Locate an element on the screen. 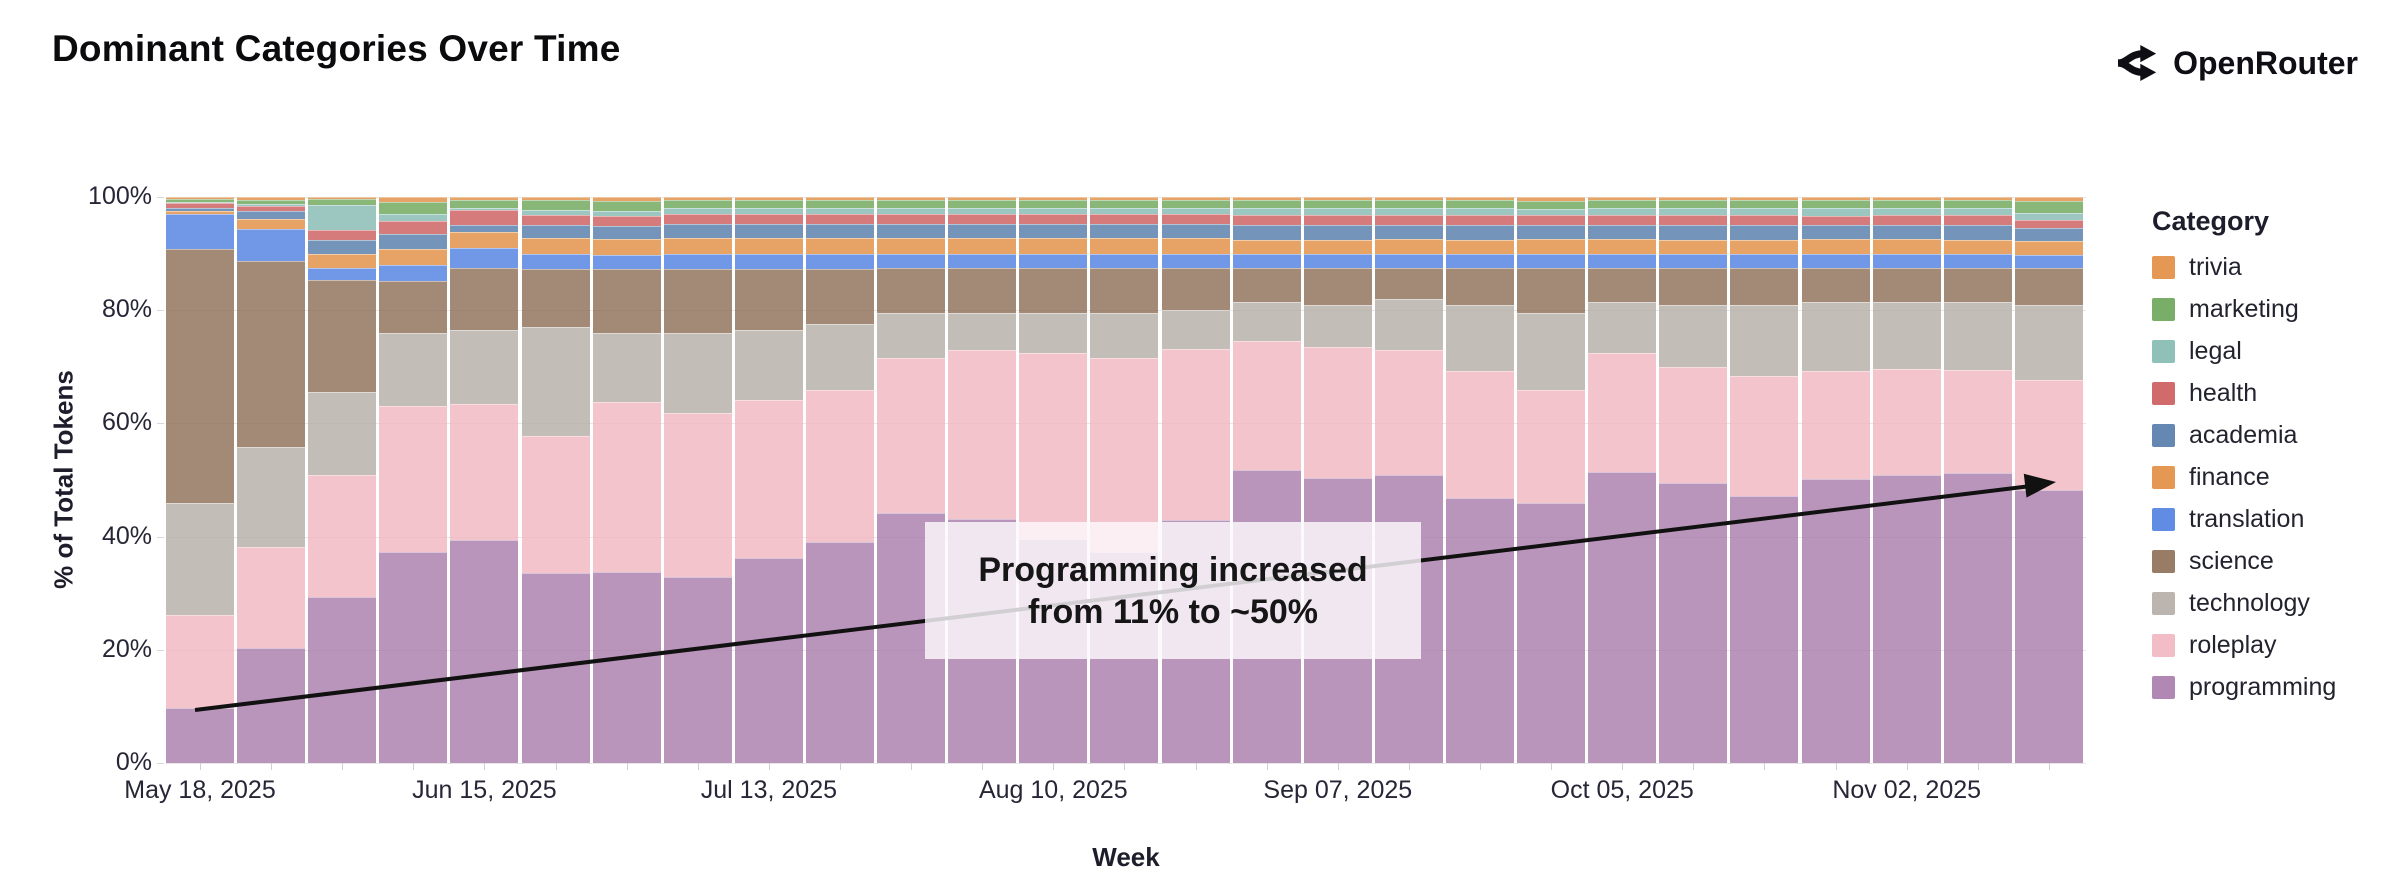  x-tick-label: Oct 05, 2025 is located at coordinates (1622, 790).